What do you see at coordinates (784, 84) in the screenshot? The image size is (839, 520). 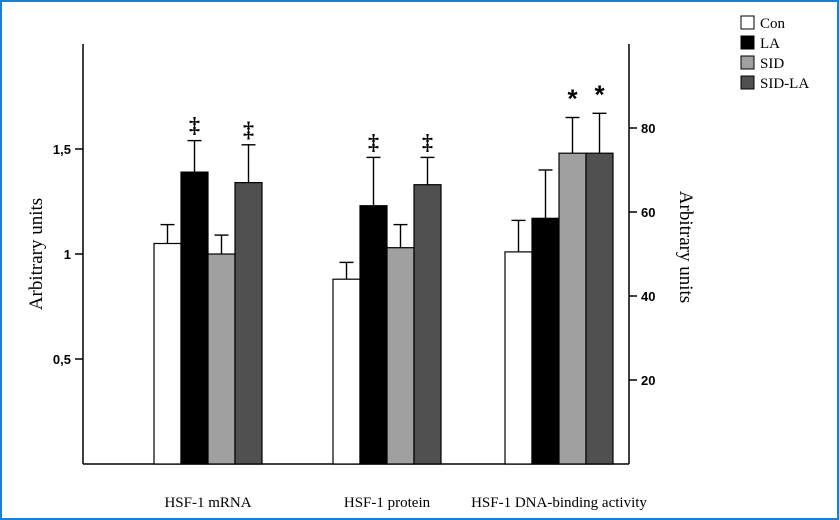 I see `legend-label: SID-LA` at bounding box center [784, 84].